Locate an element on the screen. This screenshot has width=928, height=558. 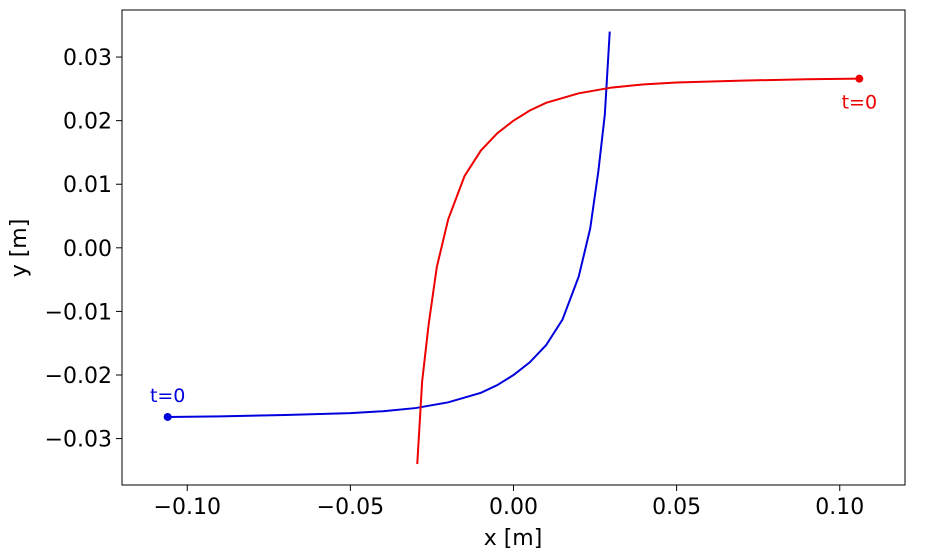
y-tick-label: −0.03 is located at coordinates (78, 440).